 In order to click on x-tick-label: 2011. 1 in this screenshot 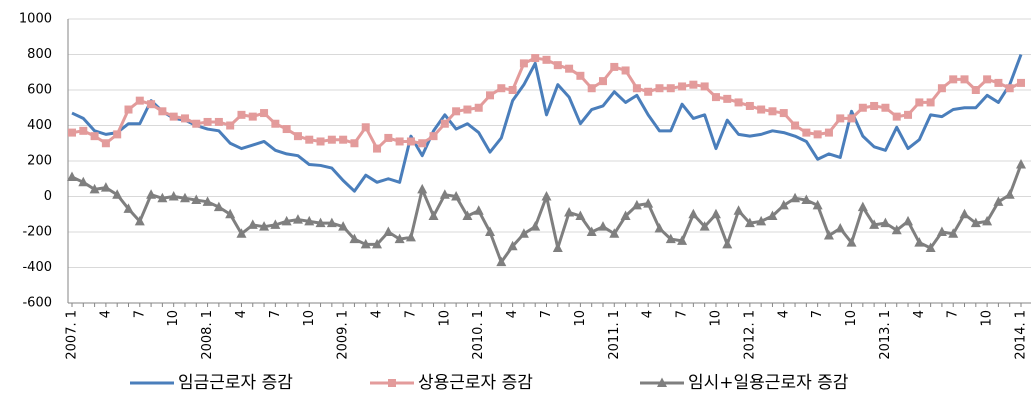, I will do `click(614, 335)`.